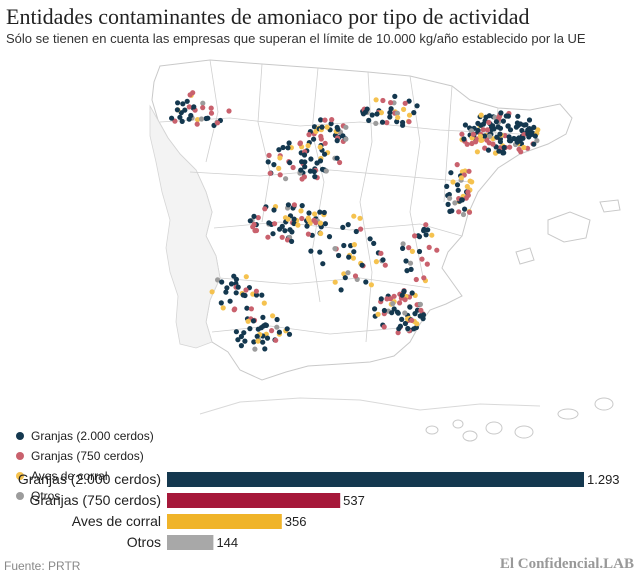 This screenshot has width=640, height=578. I want to click on legend-item: Granjas (750 cerdos), so click(85, 456).